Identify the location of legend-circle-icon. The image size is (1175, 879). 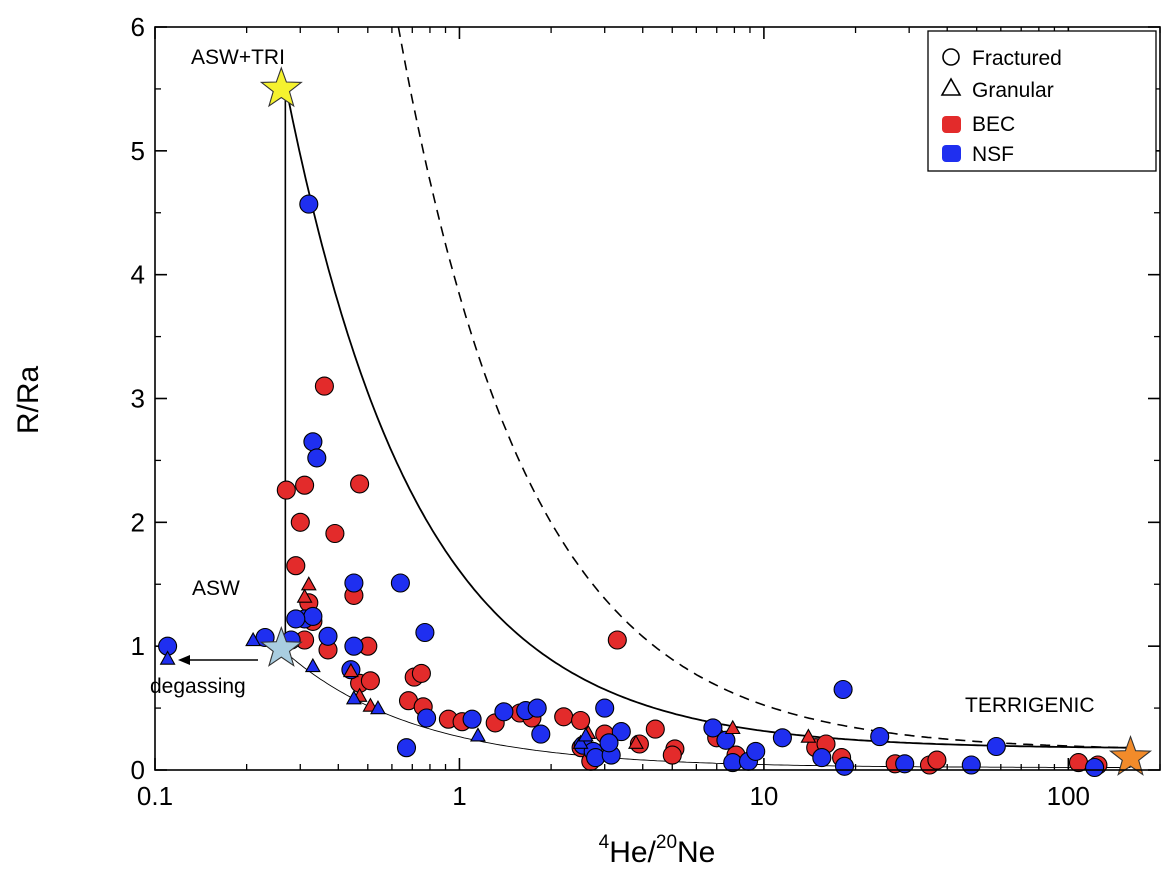
(951, 57).